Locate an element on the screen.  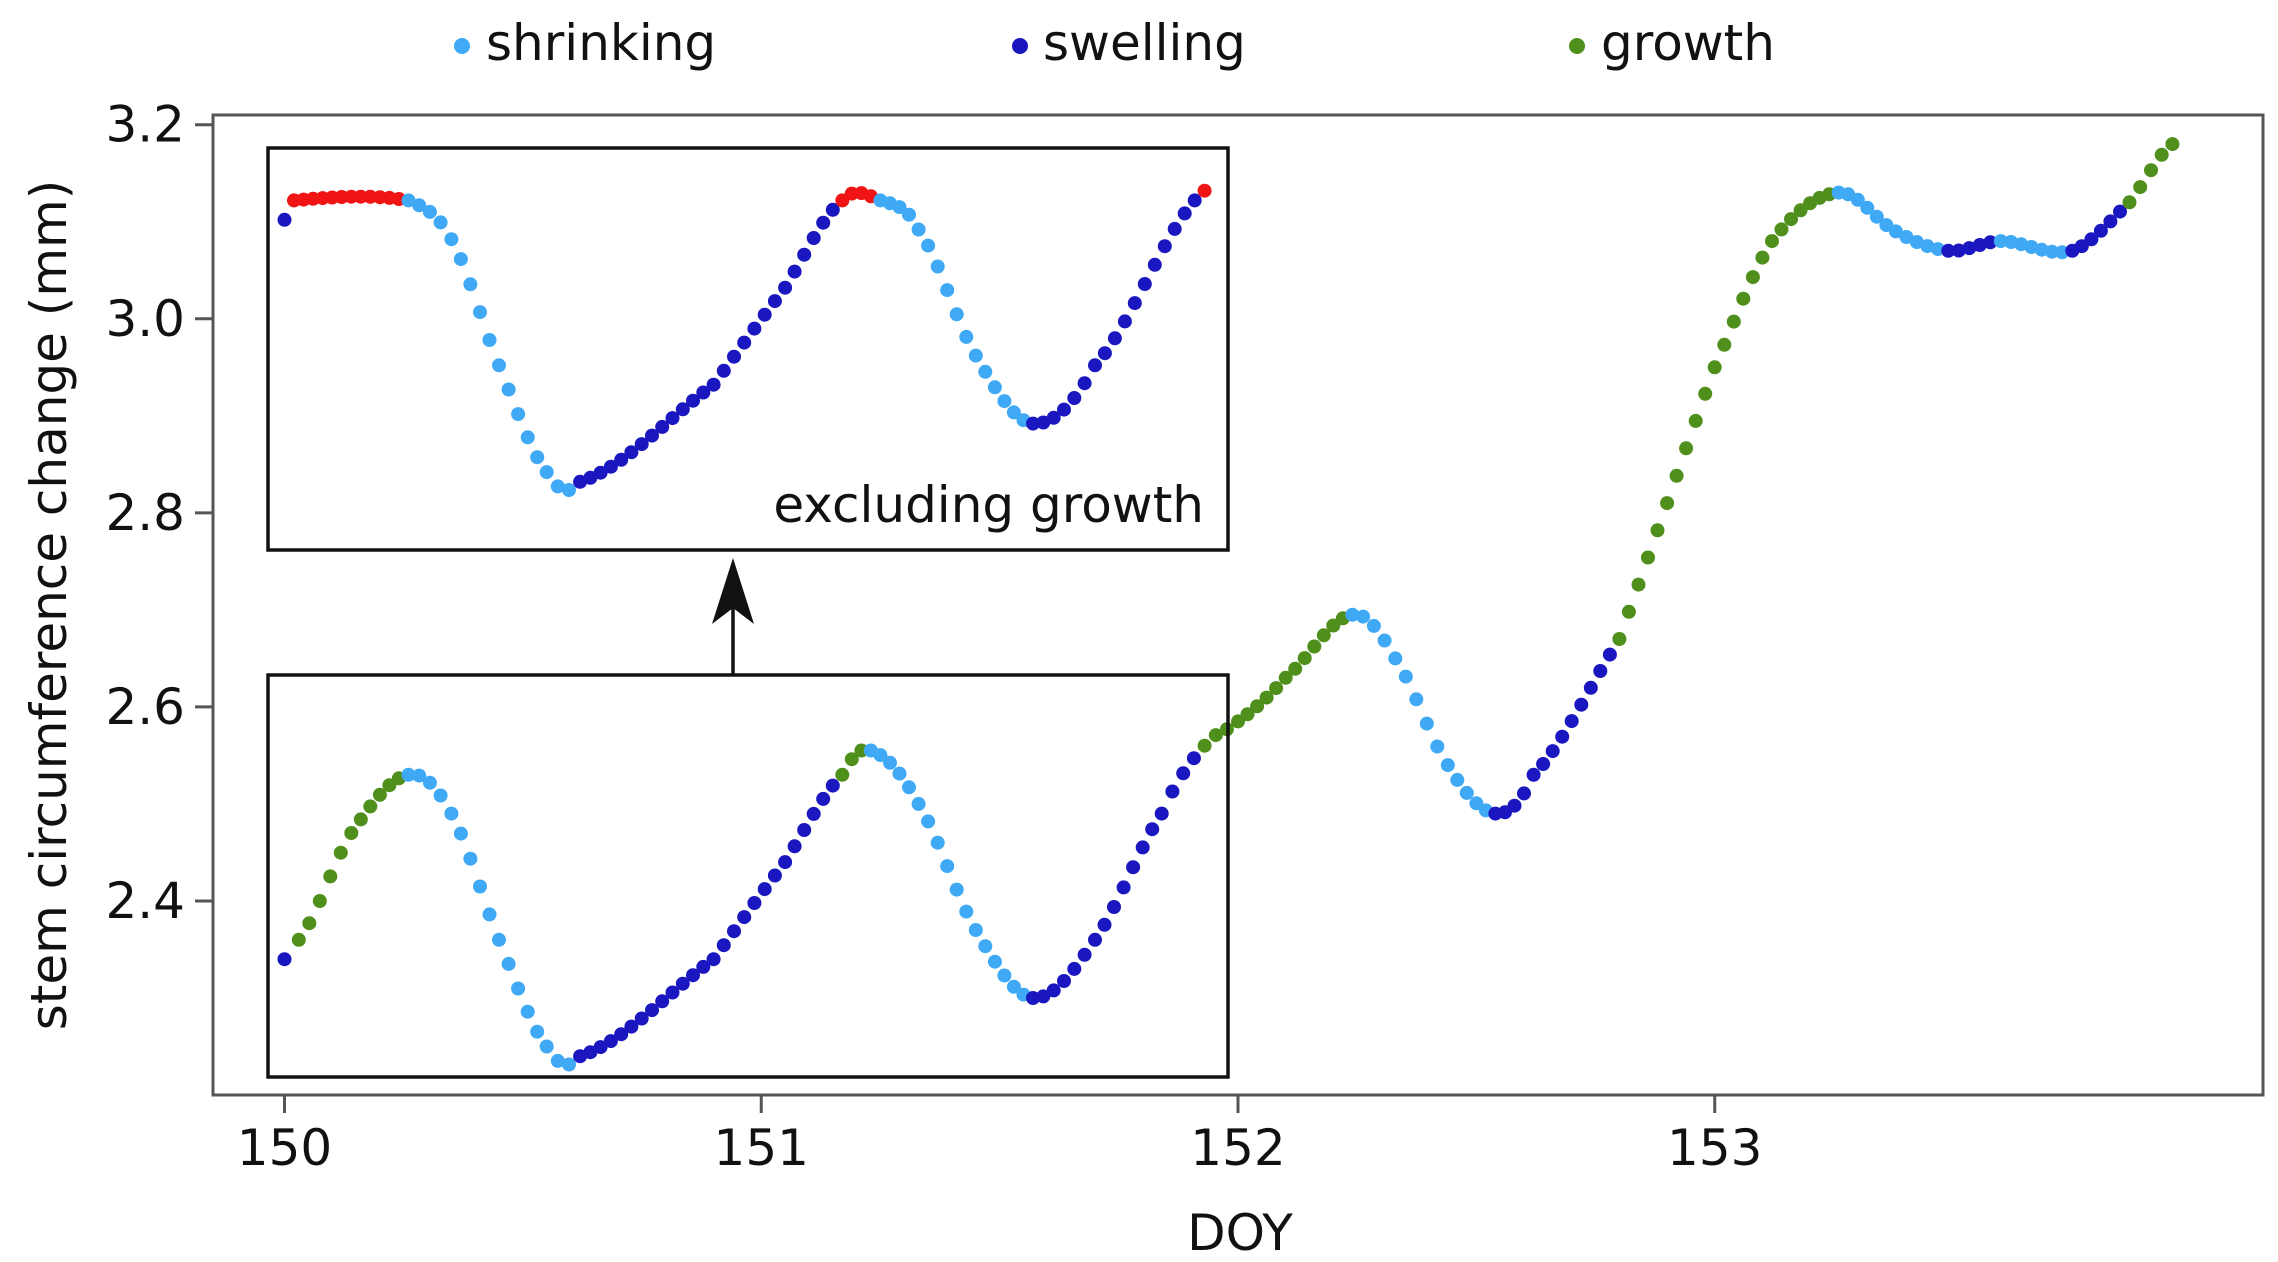
y-axis-title: stem circumference change (mm) is located at coordinates (49, 605).